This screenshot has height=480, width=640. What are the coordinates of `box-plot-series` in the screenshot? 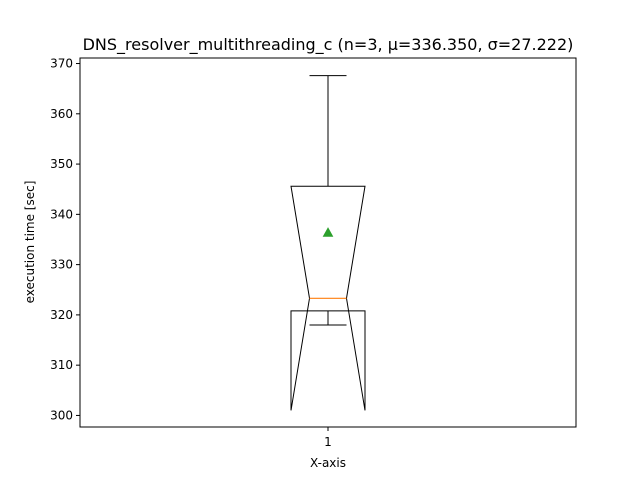 It's located at (328, 243).